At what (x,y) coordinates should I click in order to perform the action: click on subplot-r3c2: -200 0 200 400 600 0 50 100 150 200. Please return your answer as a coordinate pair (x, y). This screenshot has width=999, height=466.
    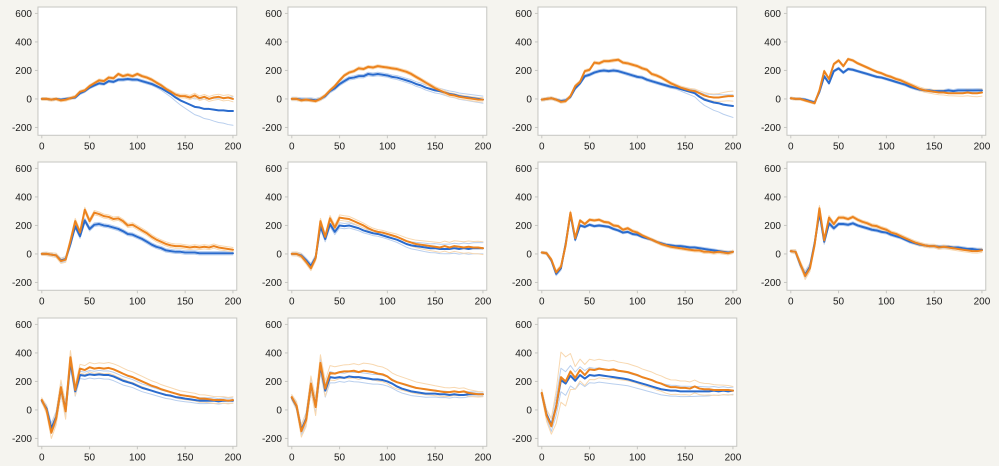
    Looking at the image, I should click on (375, 388).